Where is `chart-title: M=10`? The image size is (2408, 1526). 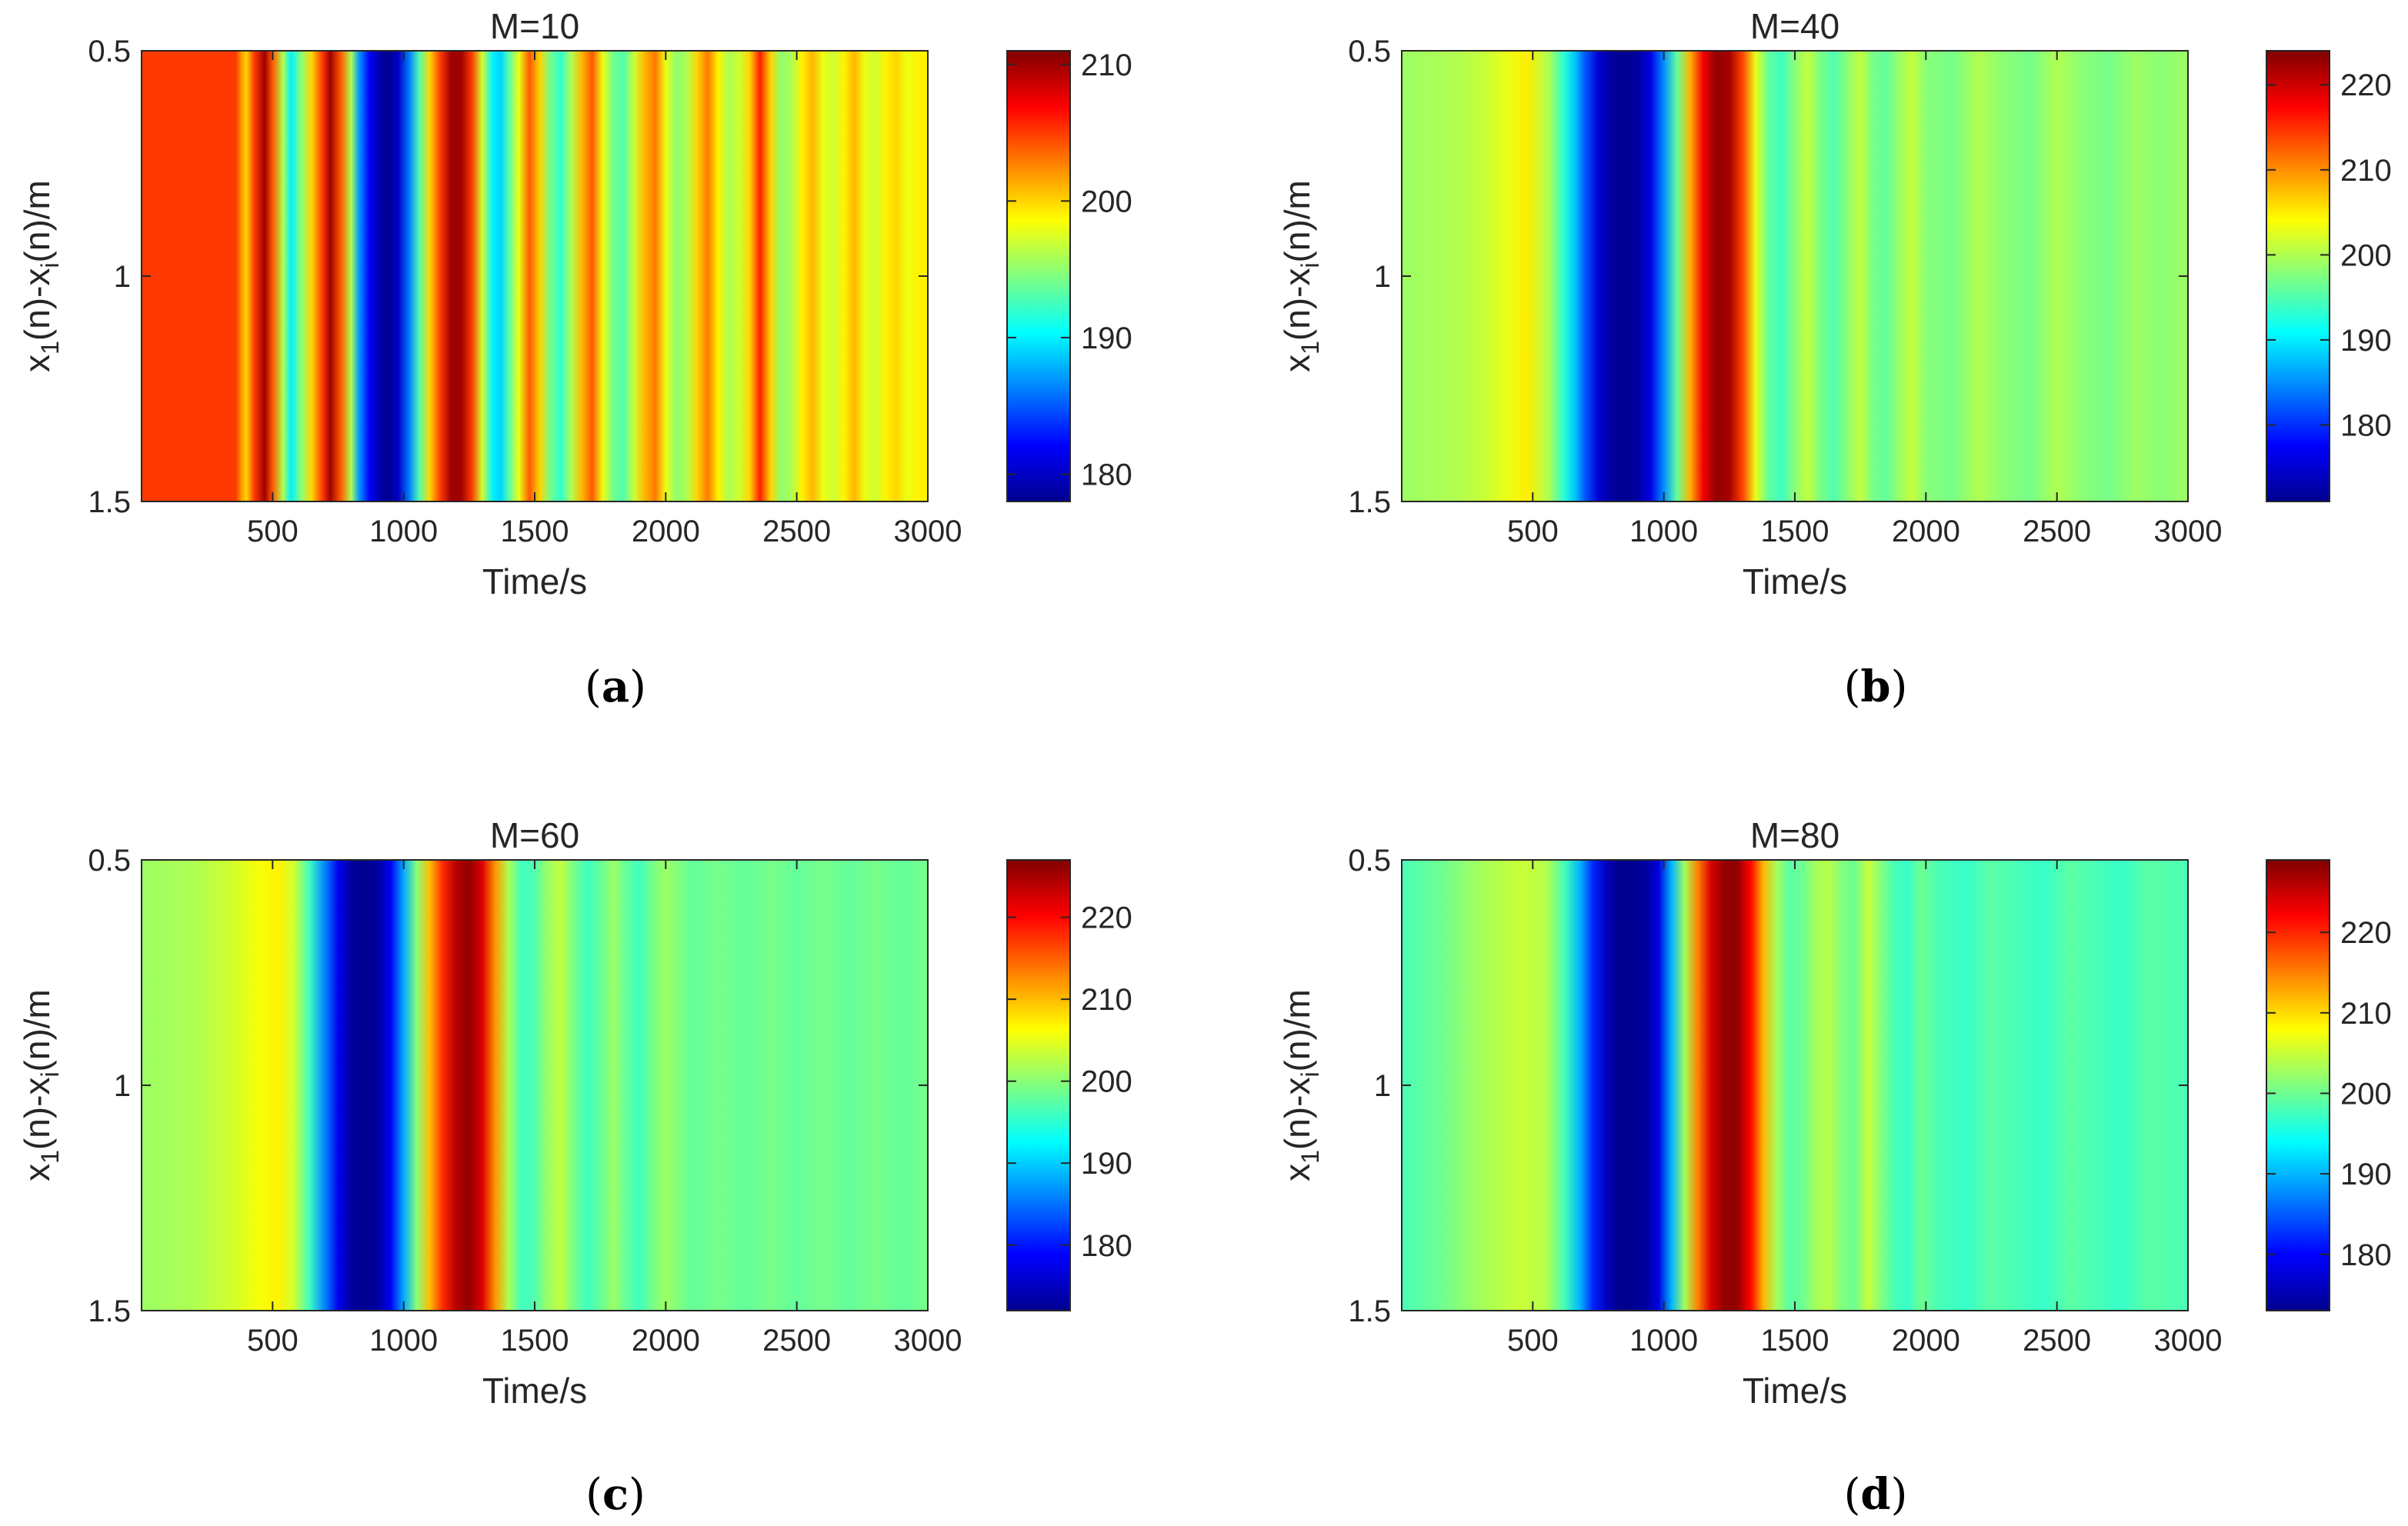
chart-title: M=10 is located at coordinates (534, 26).